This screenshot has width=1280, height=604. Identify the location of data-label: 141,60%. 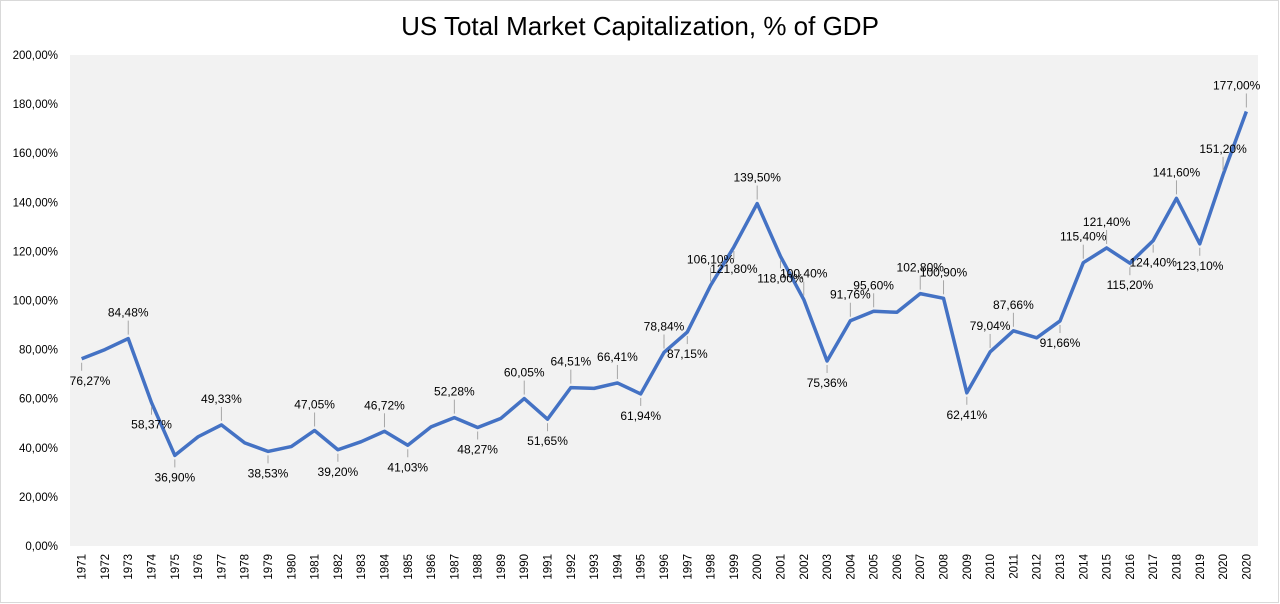
(1177, 172).